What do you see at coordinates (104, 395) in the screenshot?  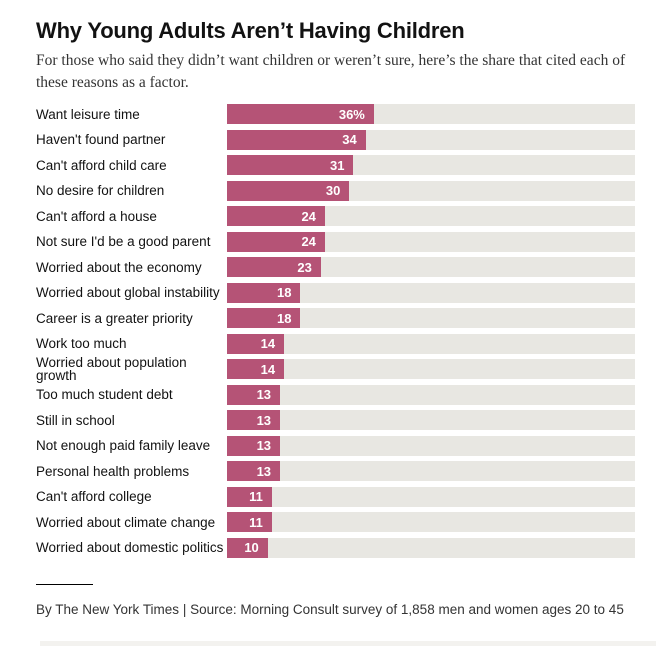 I see `category-label: Too much student debt` at bounding box center [104, 395].